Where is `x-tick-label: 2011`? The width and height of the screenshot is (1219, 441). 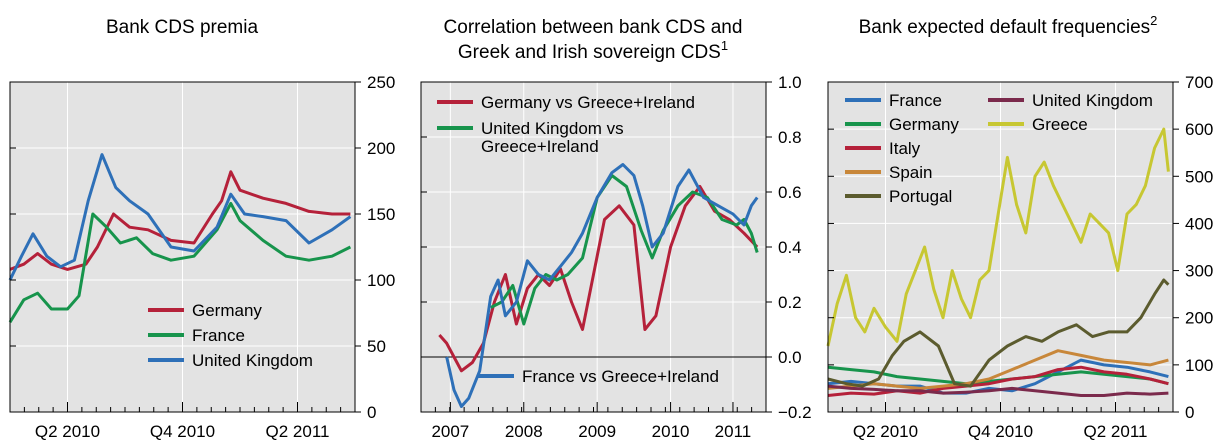 x-tick-label: 2011 is located at coordinates (733, 431).